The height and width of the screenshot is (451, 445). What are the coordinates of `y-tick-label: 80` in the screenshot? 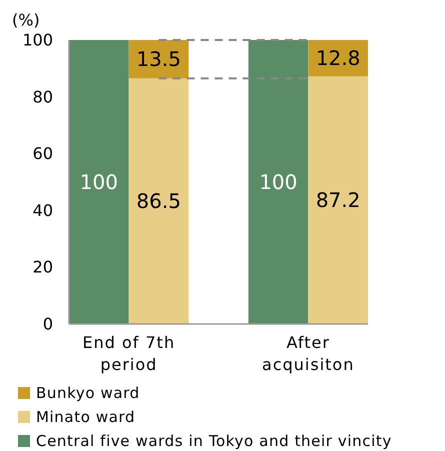 It's located at (42, 96).